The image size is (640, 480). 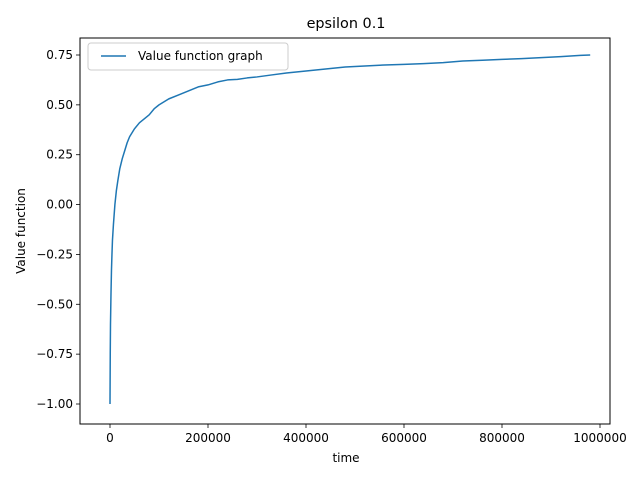 What do you see at coordinates (200, 56) in the screenshot?
I see `legend-label: Value function graph` at bounding box center [200, 56].